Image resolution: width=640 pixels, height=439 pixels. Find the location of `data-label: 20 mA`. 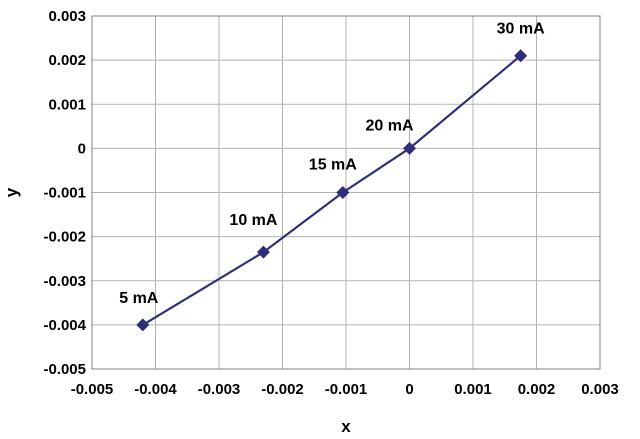

data-label: 20 mA is located at coordinates (389, 125).